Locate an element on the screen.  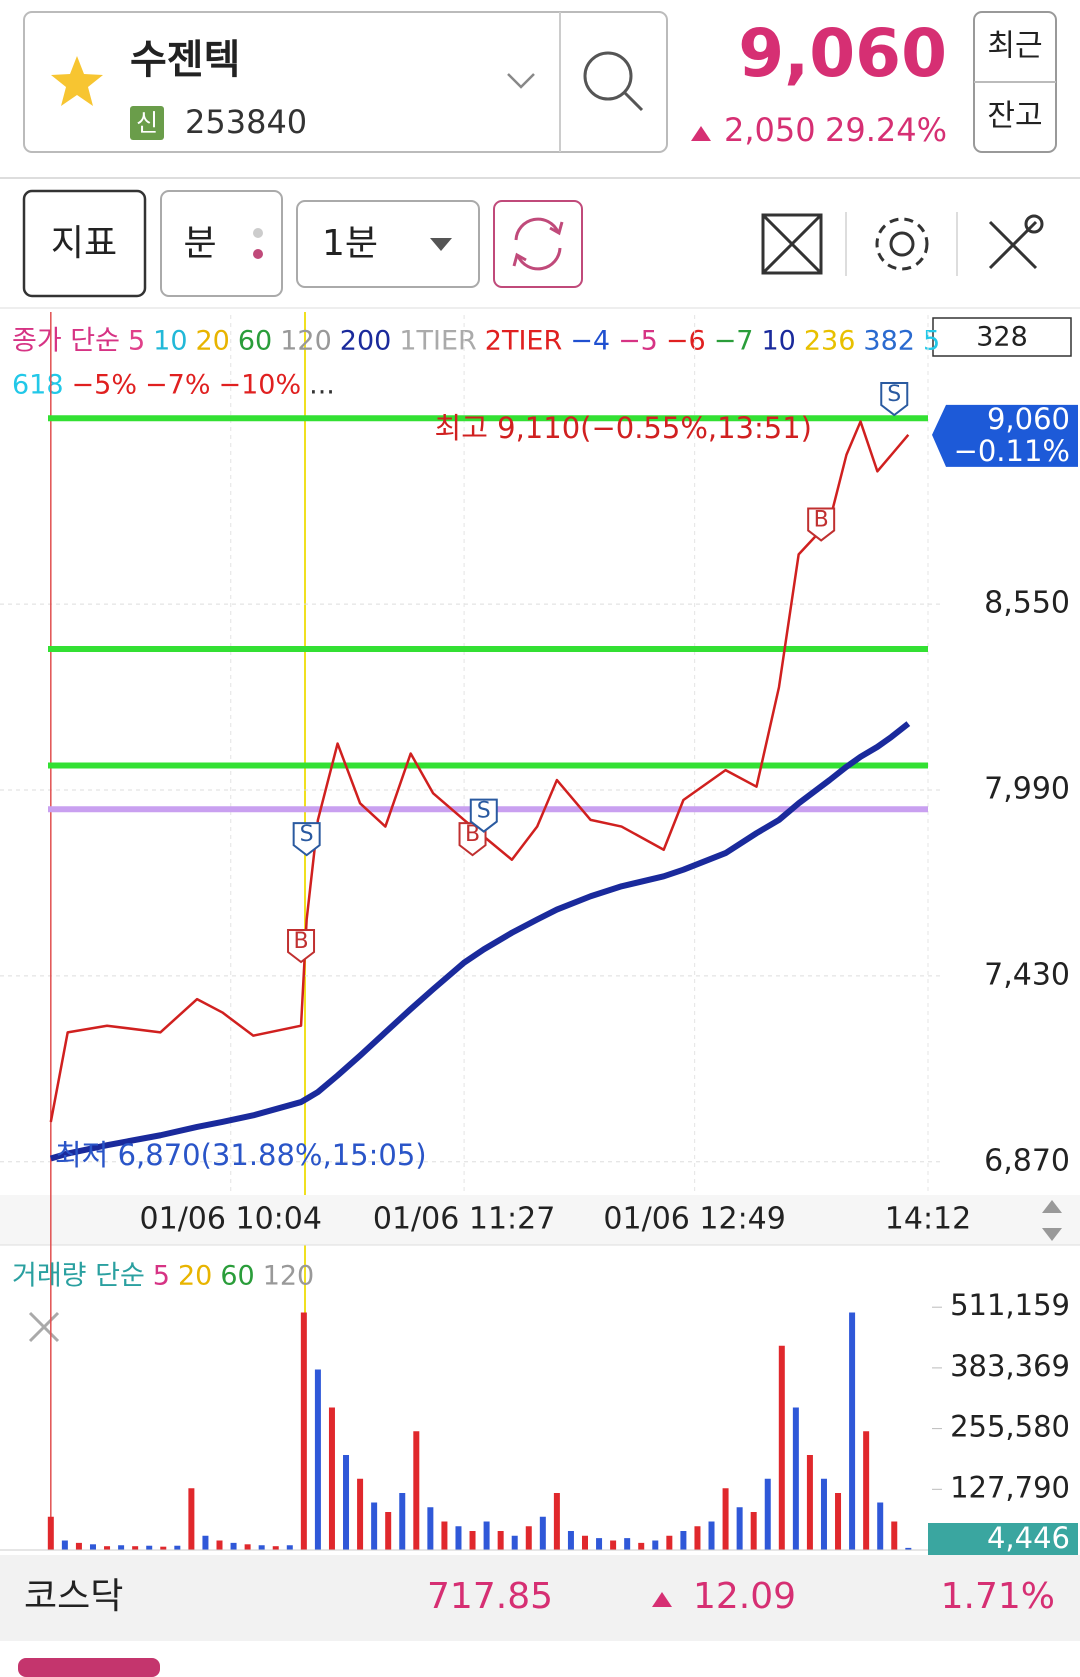
recent-button: 최근 is located at coordinates (1014, 46).